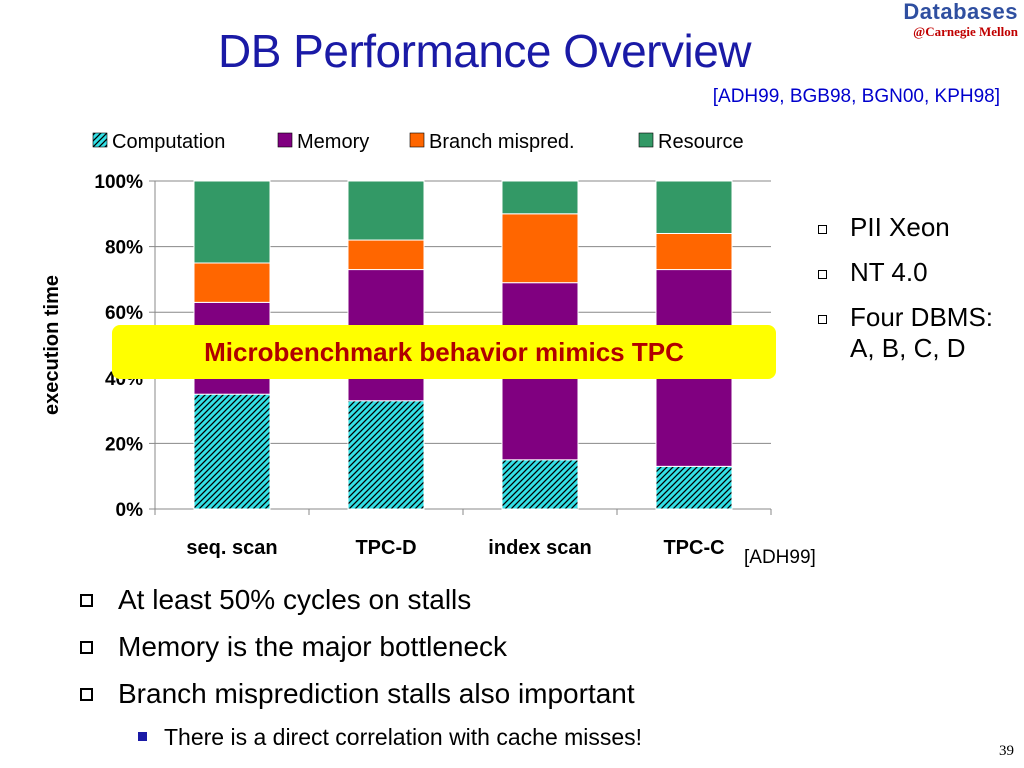  What do you see at coordinates (856, 96) in the screenshot?
I see `references: [ADH99, BGB98, BGN00, KPH98]` at bounding box center [856, 96].